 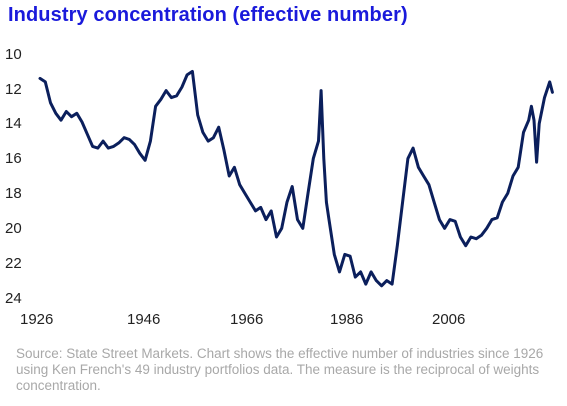 I want to click on x-axis-ticks: 1926 1946 1966 1986 2006, so click(x=242, y=319).